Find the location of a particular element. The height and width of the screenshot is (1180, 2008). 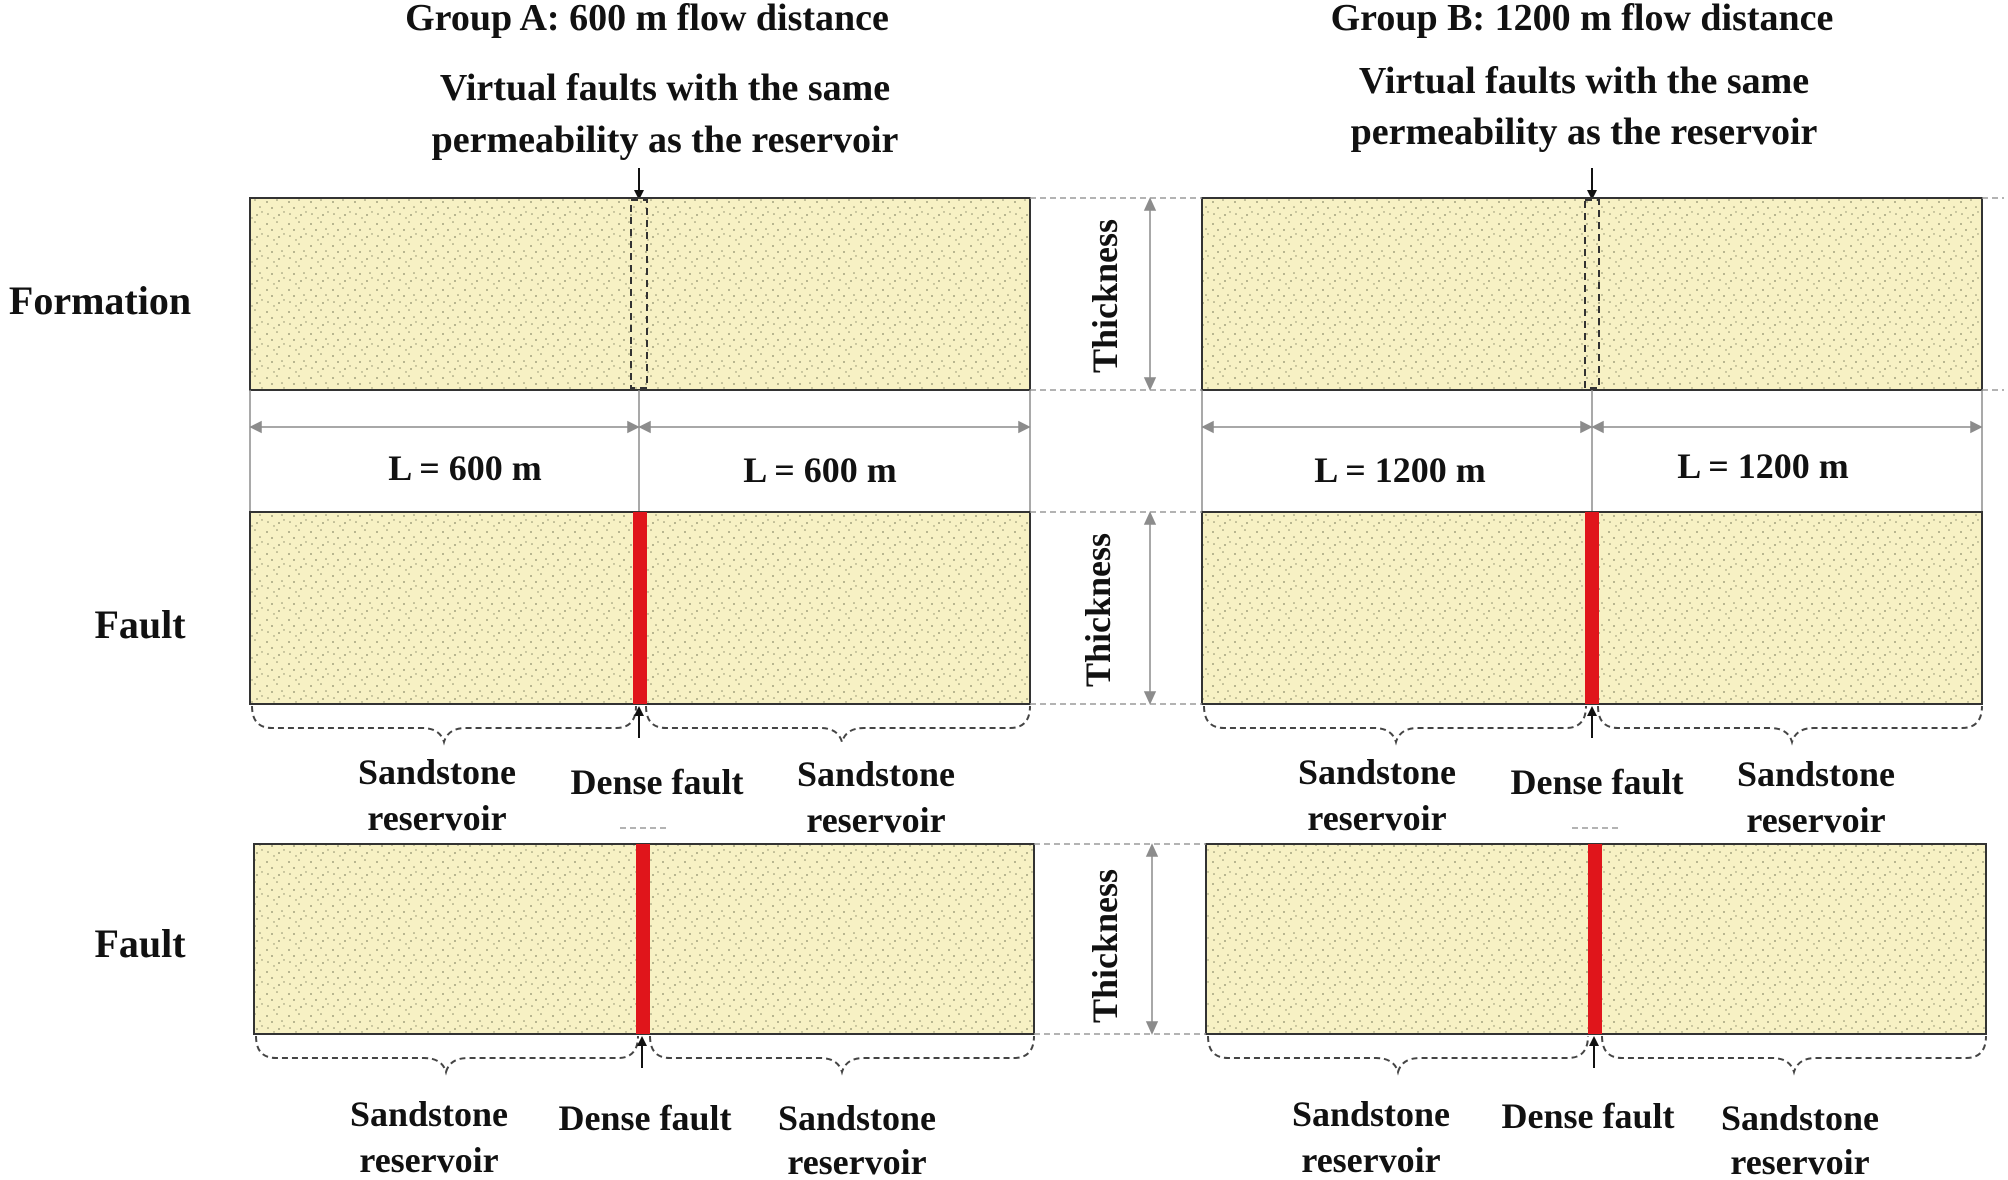

length-dimension-b is located at coordinates (1592, 451).